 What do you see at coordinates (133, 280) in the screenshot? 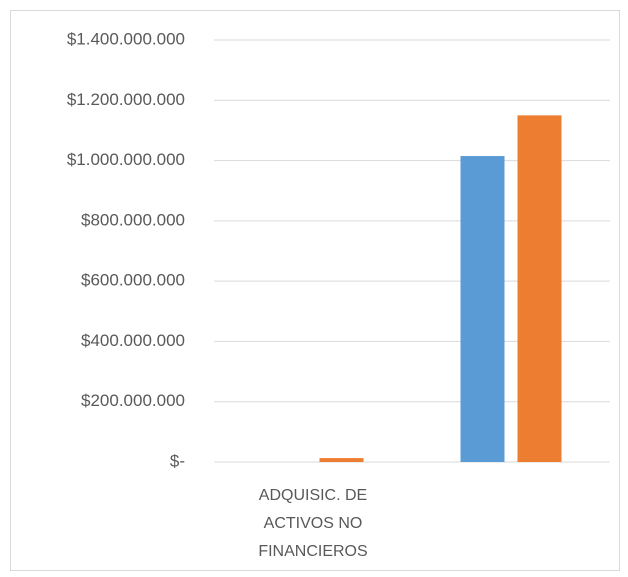
I see `y-tick-label: $600.000.000` at bounding box center [133, 280].